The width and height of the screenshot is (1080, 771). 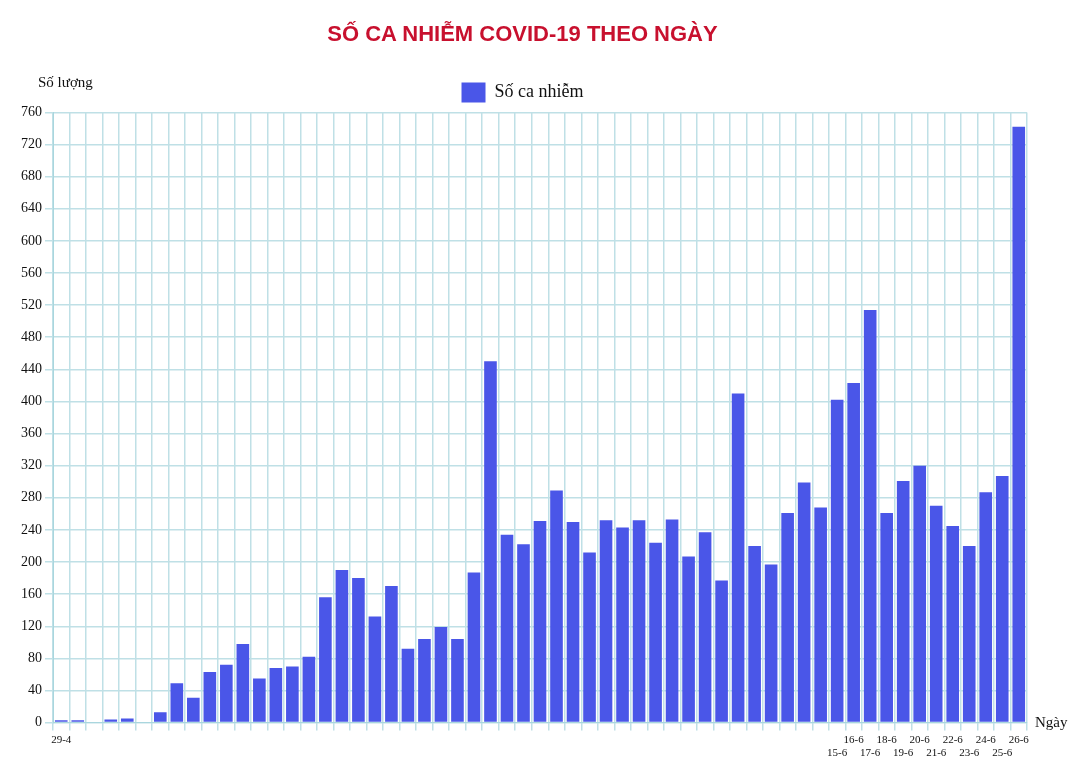 What do you see at coordinates (31, 208) in the screenshot?
I see `y-tick-label: 640` at bounding box center [31, 208].